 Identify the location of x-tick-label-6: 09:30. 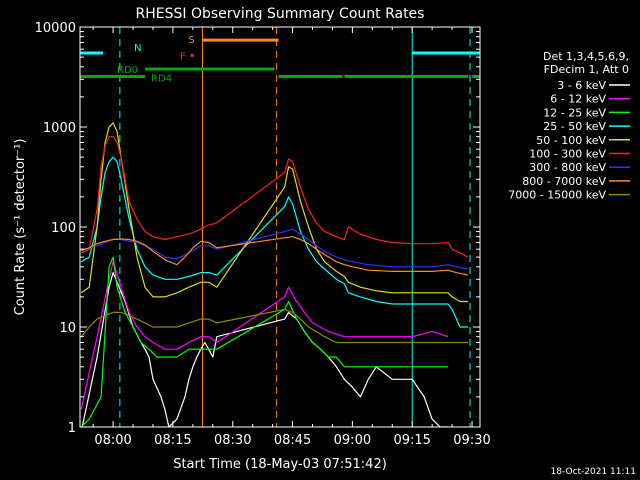
(471, 440).